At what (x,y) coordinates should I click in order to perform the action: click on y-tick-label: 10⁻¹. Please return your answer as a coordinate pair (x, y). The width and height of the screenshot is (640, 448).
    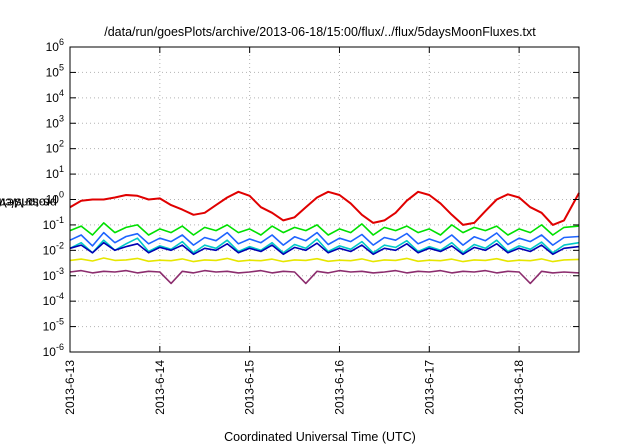
    Looking at the image, I should click on (53, 223).